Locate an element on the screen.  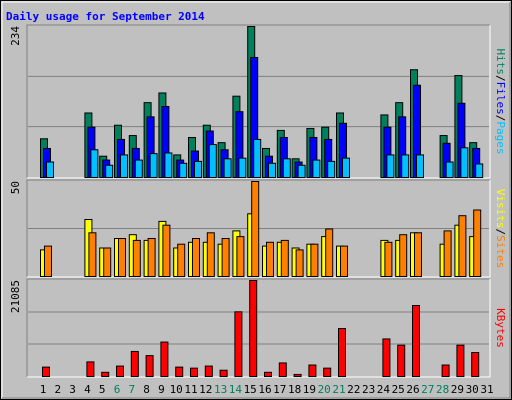
y-tick-label: 21085 is located at coordinates (15, 296).